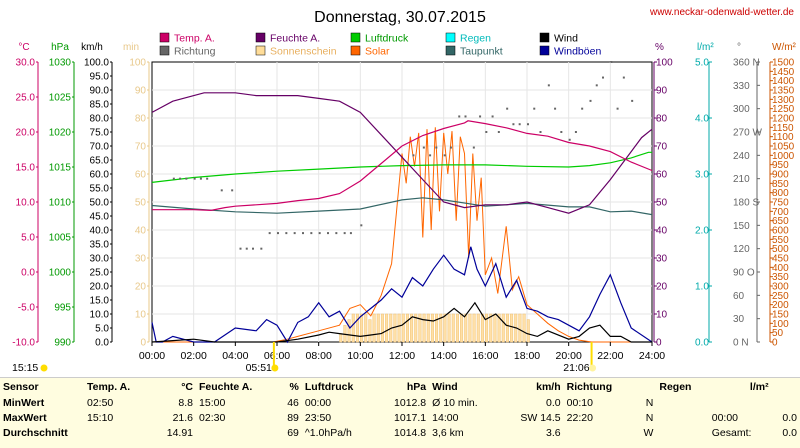 This screenshot has height=448, width=800. Describe the element at coordinates (27, 308) in the screenshot. I see `temp-tick-label: -5.0` at that location.